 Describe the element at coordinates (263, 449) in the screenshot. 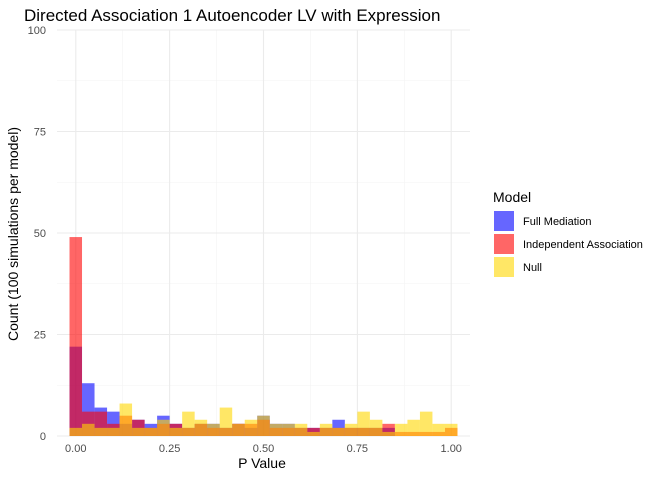

I see `x-tick-label: 0.50` at that location.